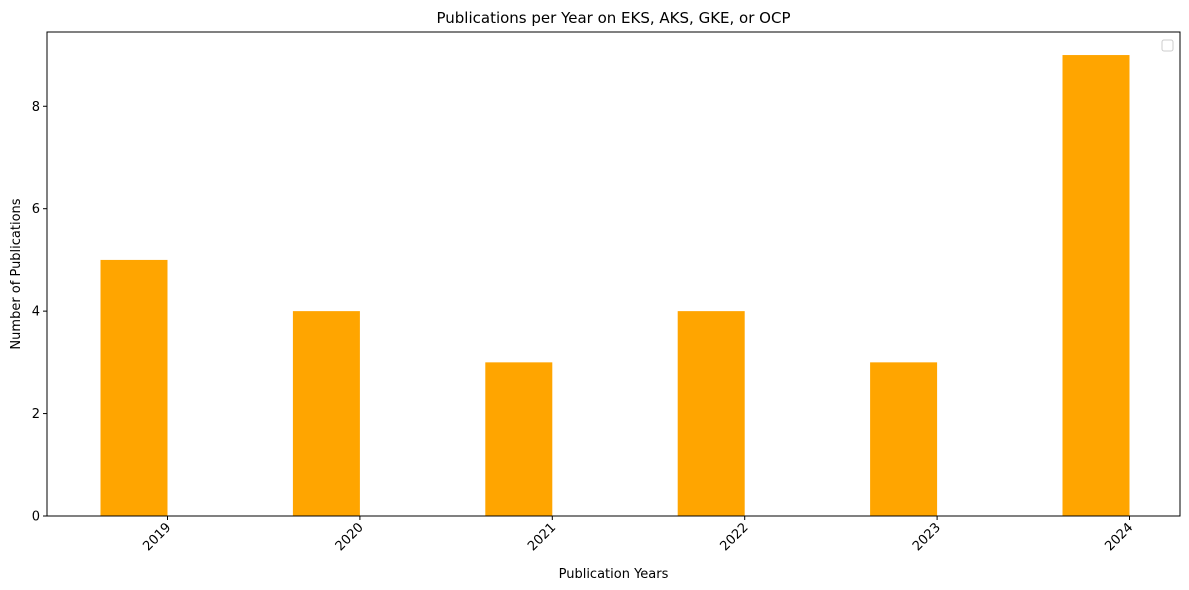  What do you see at coordinates (735, 537) in the screenshot?
I see `x-tick-label-2022: 2022` at bounding box center [735, 537].